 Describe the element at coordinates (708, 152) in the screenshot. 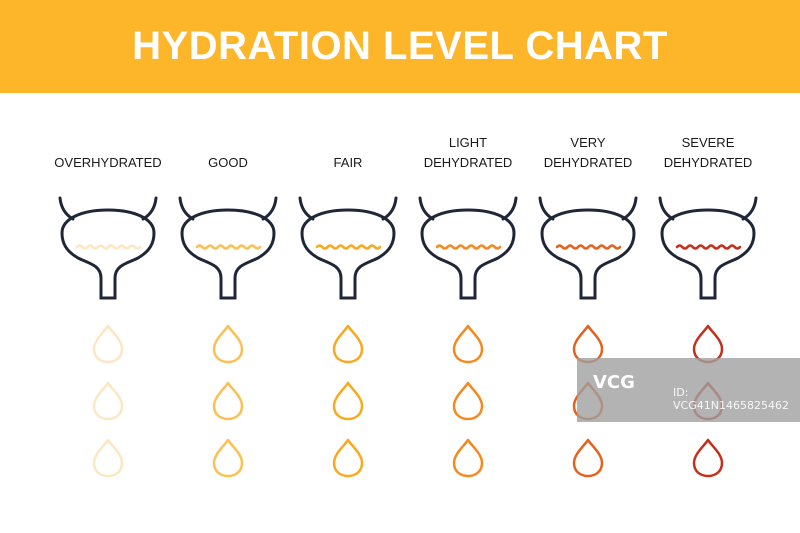

I see `level-label: SEVERE DEHYDRATED` at that location.